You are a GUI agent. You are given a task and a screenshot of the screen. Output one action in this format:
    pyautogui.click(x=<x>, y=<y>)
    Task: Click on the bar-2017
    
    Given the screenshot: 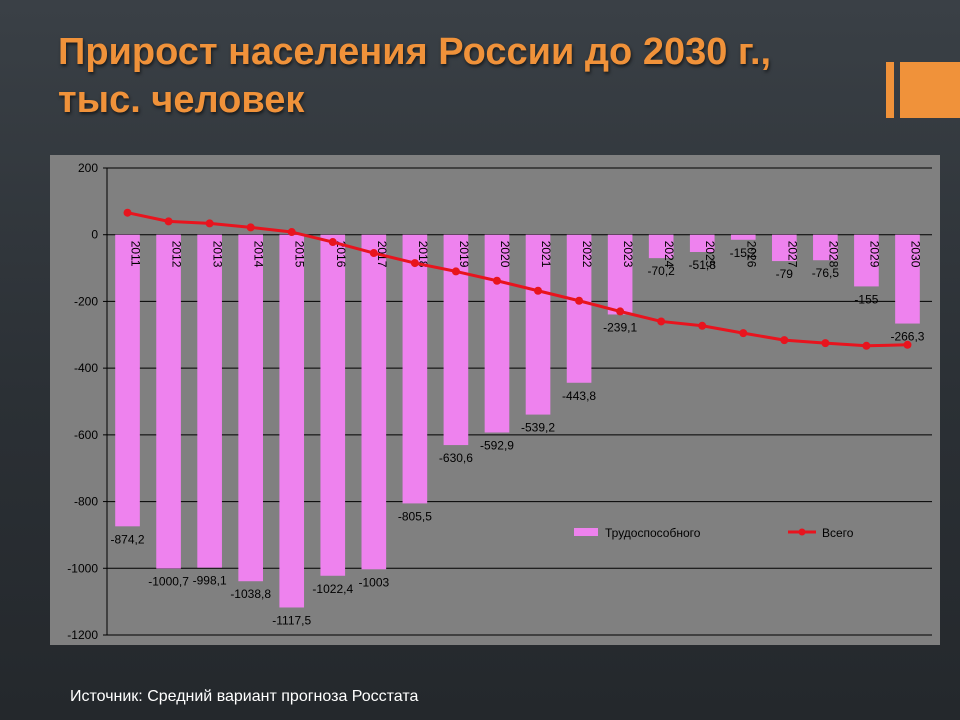 What is the action you would take?
    pyautogui.click(x=374, y=402)
    